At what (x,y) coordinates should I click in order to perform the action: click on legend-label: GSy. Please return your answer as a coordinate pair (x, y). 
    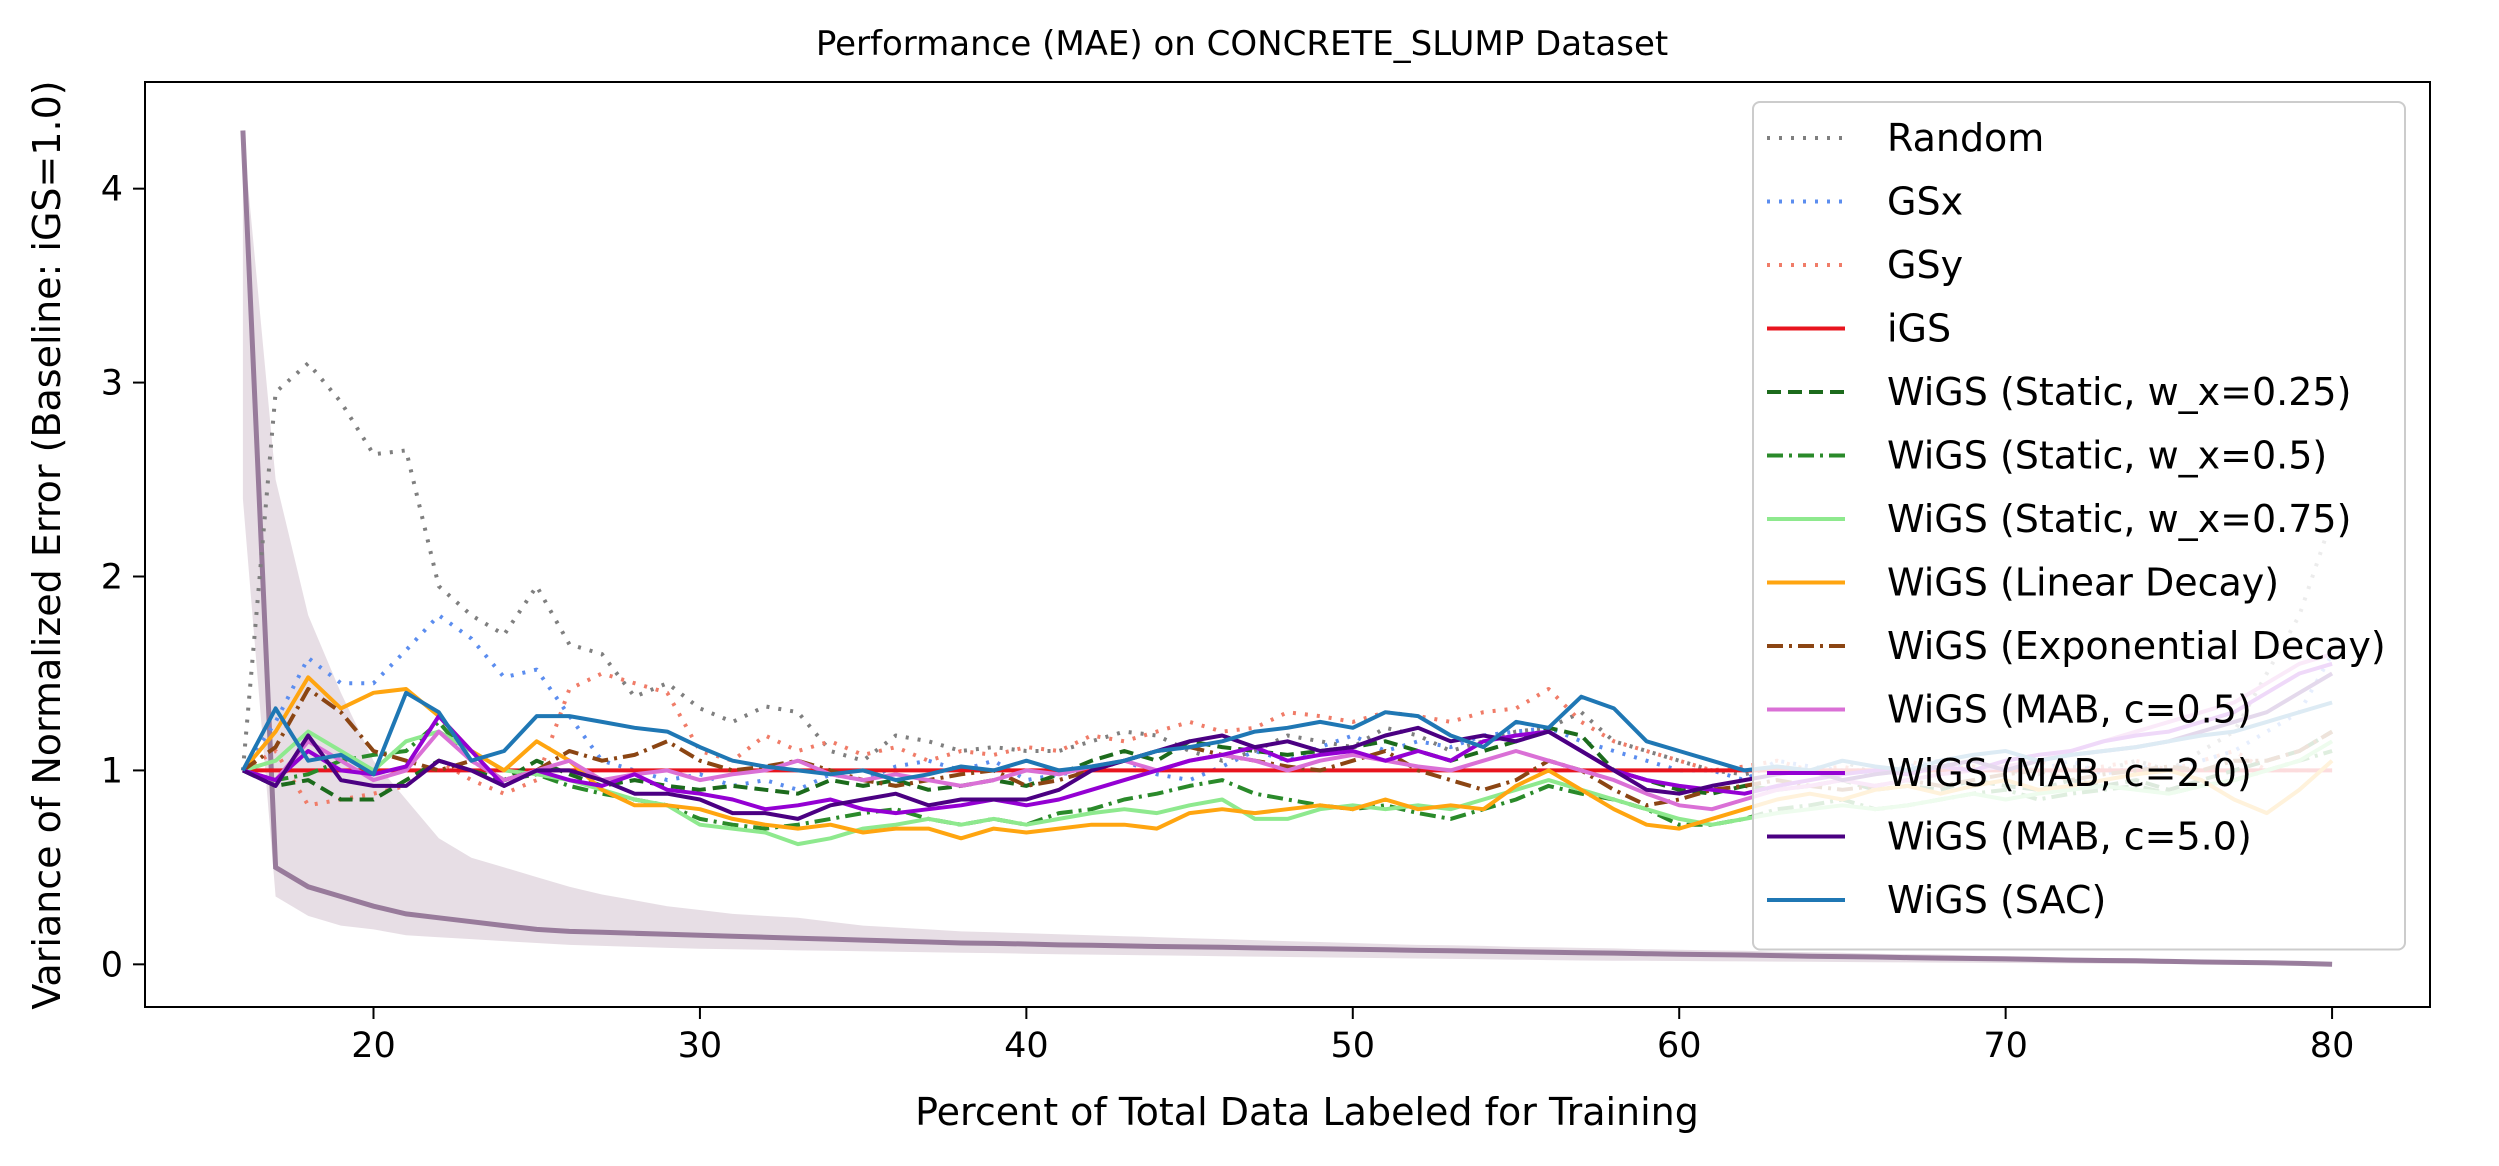
    Looking at the image, I should click on (1925, 265).